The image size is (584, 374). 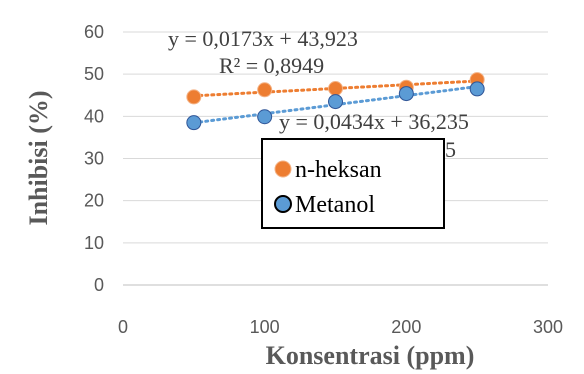 I want to click on legend: n-heksan Metanol, so click(x=353, y=183).